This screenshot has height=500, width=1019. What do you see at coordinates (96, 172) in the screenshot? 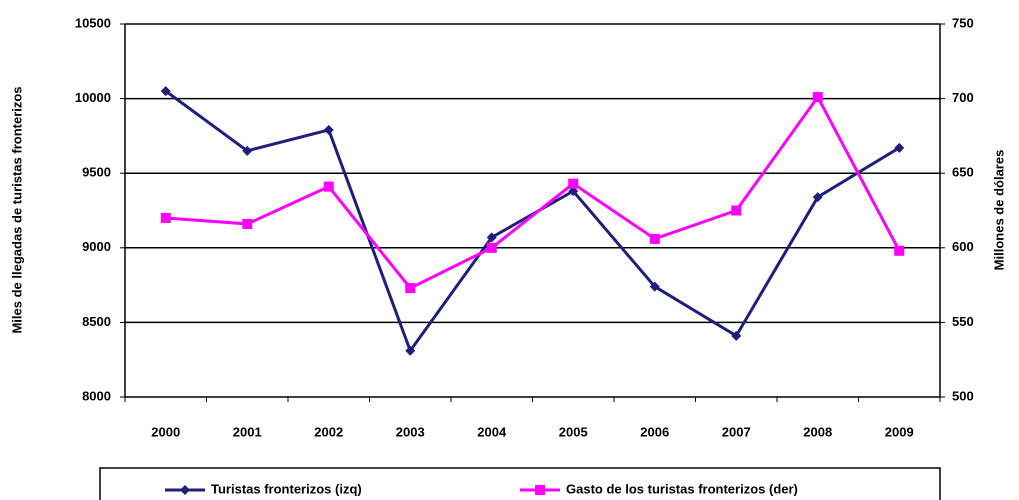
I see `y-tick-label: 9500` at bounding box center [96, 172].